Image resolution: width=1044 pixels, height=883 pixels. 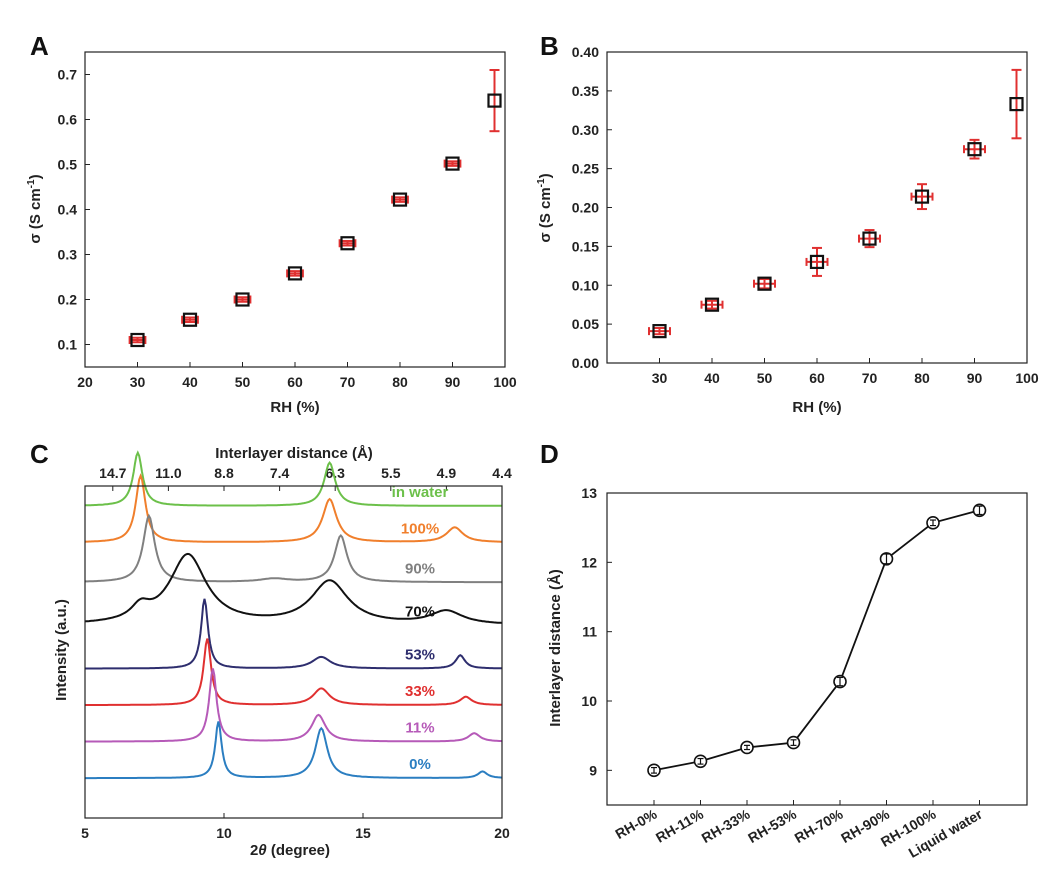 What do you see at coordinates (593, 770) in the screenshot?
I see `panel-d-y-tick-label: 9` at bounding box center [593, 770].